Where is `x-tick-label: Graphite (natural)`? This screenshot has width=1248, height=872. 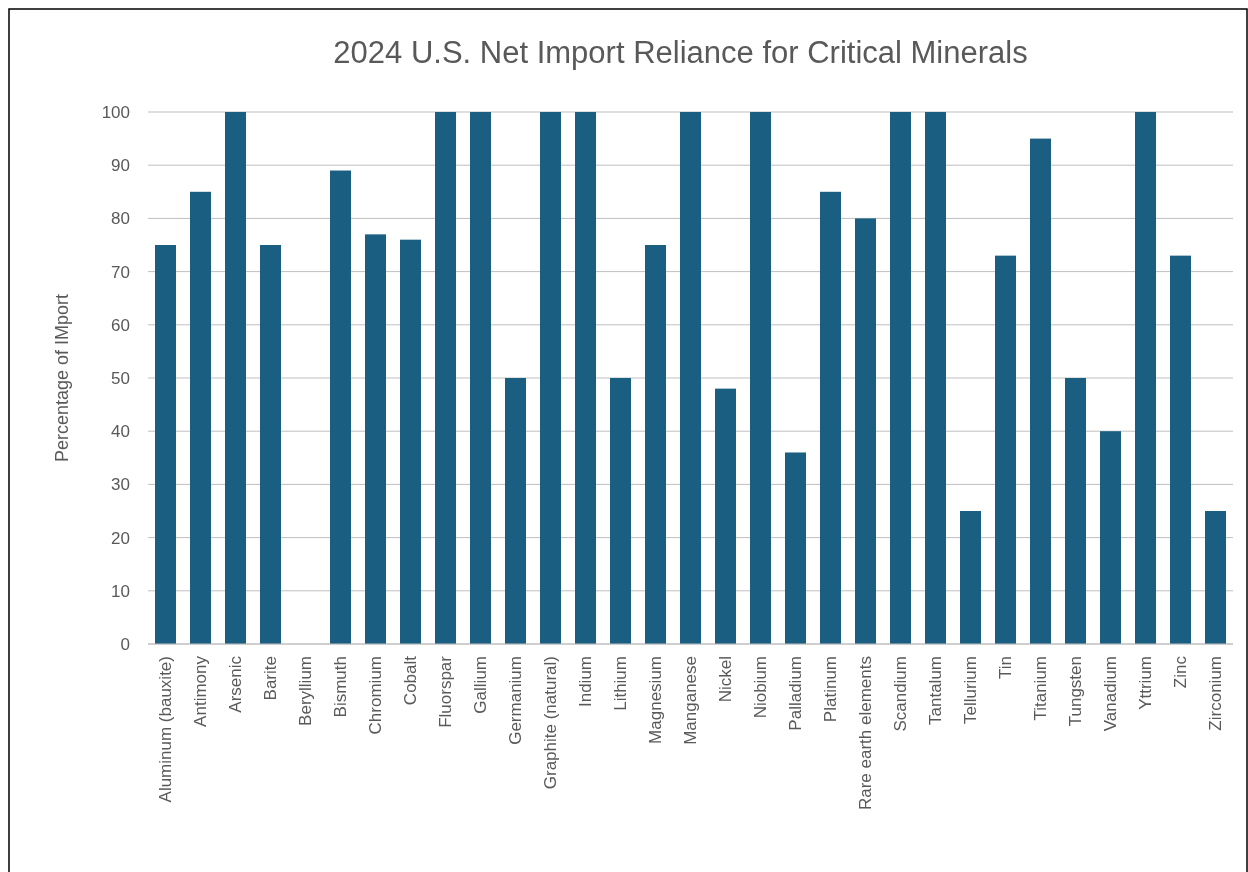 x-tick-label: Graphite (natural) is located at coordinates (551, 723).